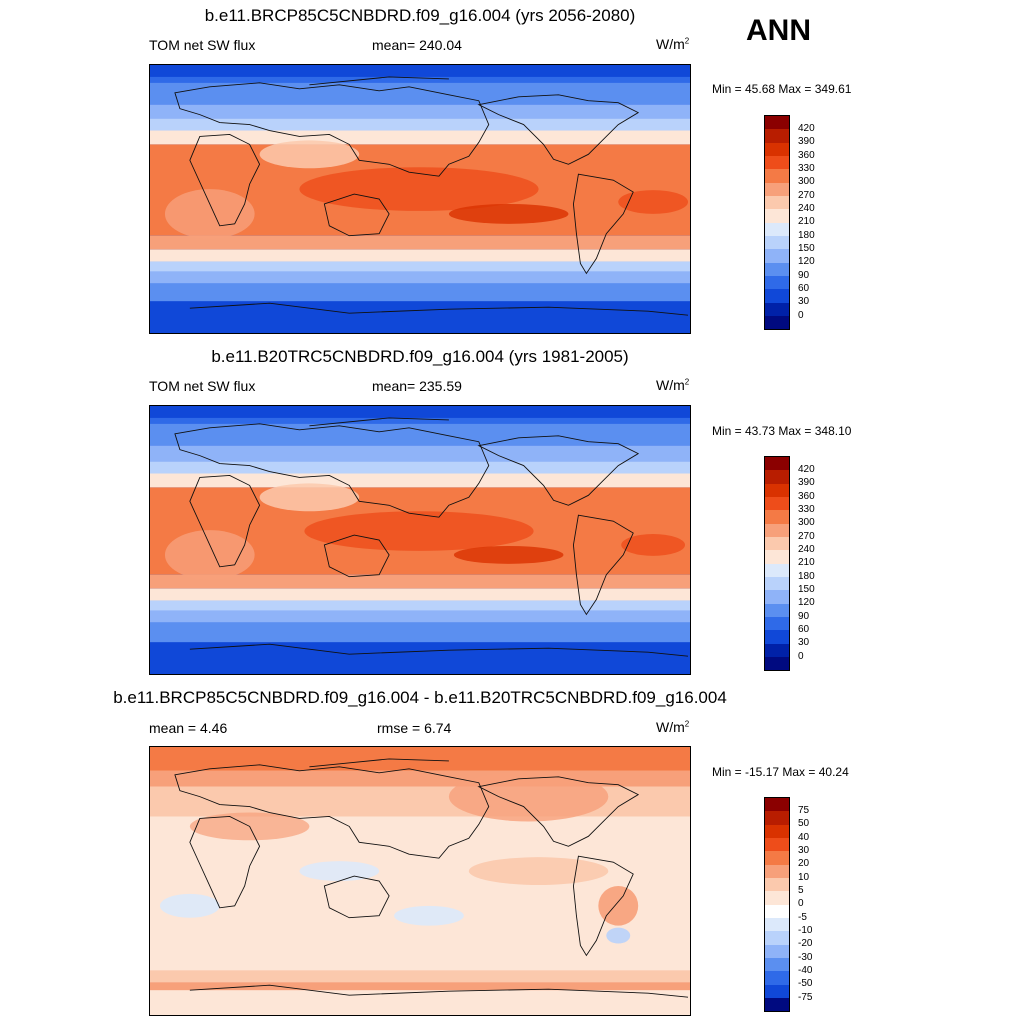 The height and width of the screenshot is (1024, 1024). I want to click on colorbar-label: 360, so click(806, 155).